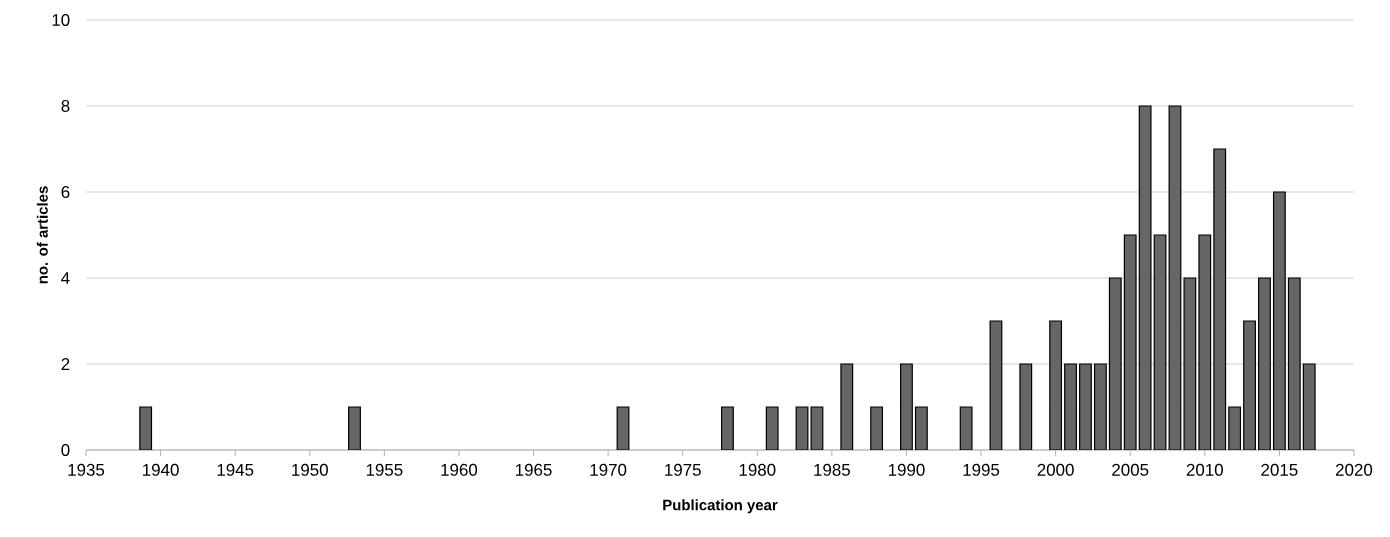  Describe the element at coordinates (459, 469) in the screenshot. I see `x-tick-label: 1960` at that location.